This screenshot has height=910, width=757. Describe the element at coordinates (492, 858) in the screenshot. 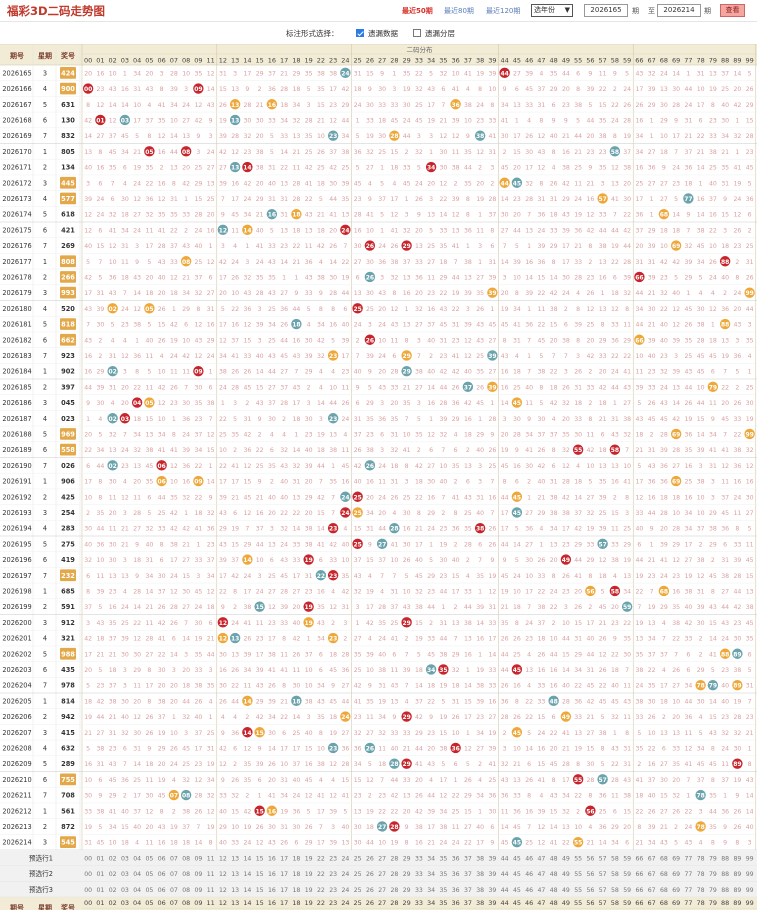

I see `preview-cell-39: 39` at that location.